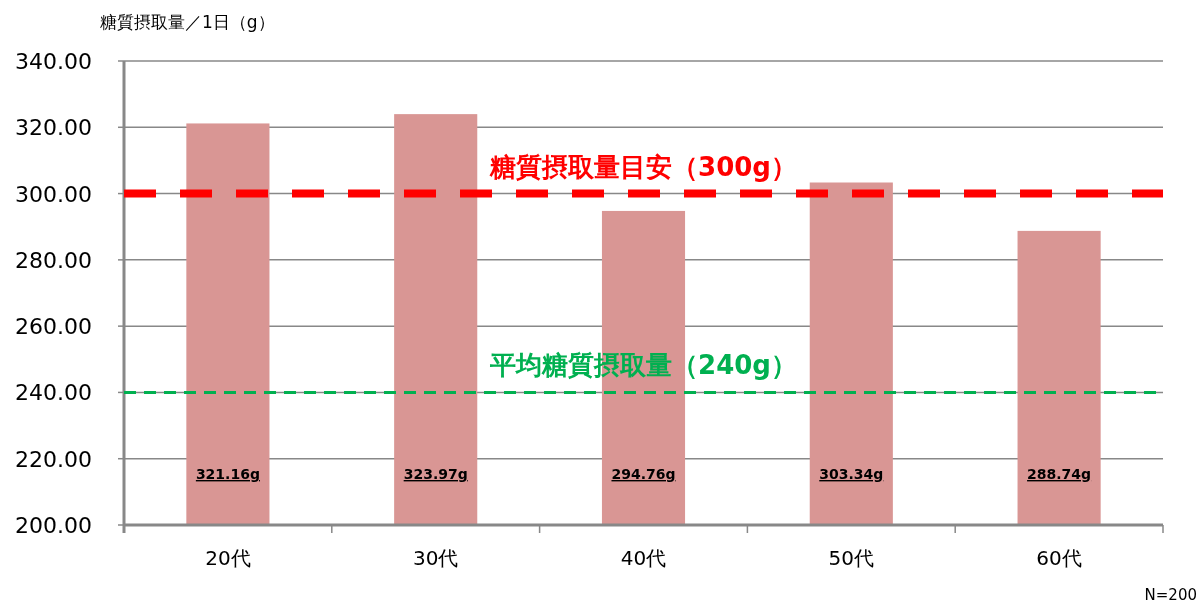  What do you see at coordinates (643, 365) in the screenshot?
I see `ref-line-label: 平均糖質摂取量（240g）` at bounding box center [643, 365].